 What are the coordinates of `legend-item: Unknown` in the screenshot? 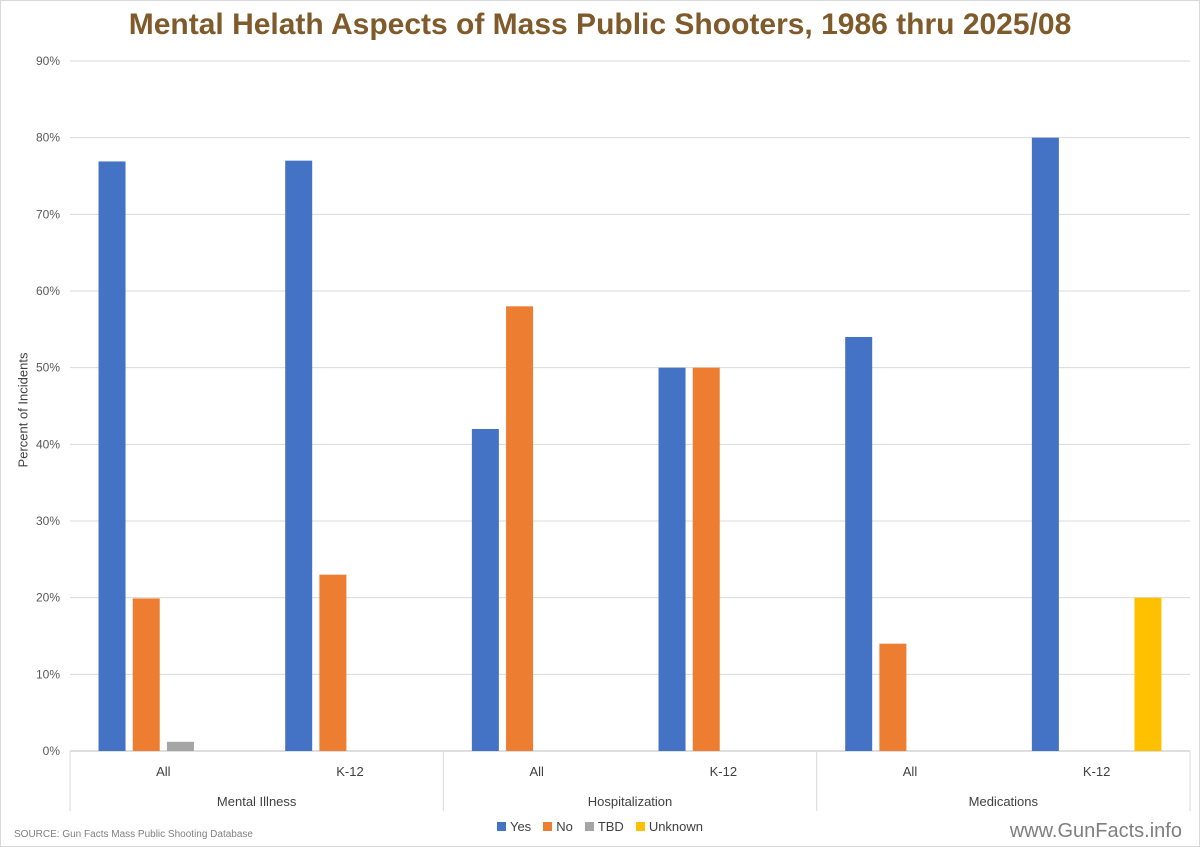 It's located at (669, 826).